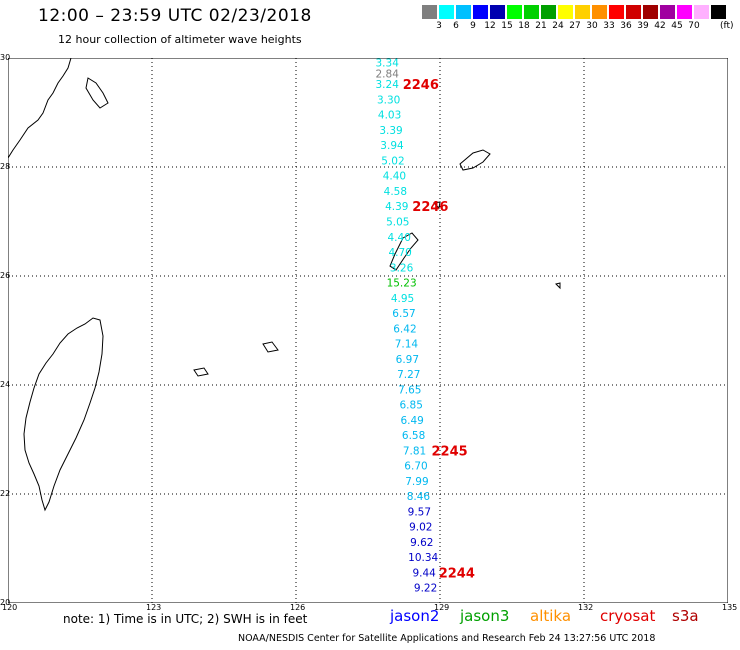 This screenshot has height=650, width=740. I want to click on swh-value: 3.24, so click(388, 85).